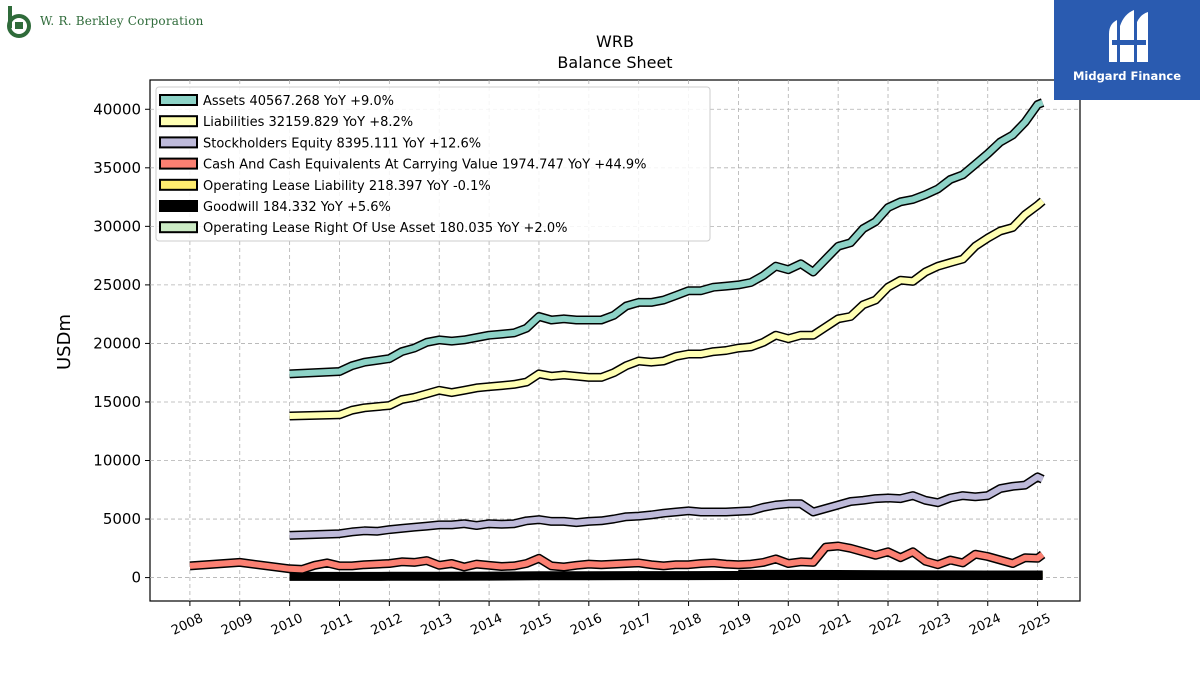 Image resolution: width=1200 pixels, height=675 pixels. Describe the element at coordinates (117, 343) in the screenshot. I see `y-tick-label: 20000` at that location.